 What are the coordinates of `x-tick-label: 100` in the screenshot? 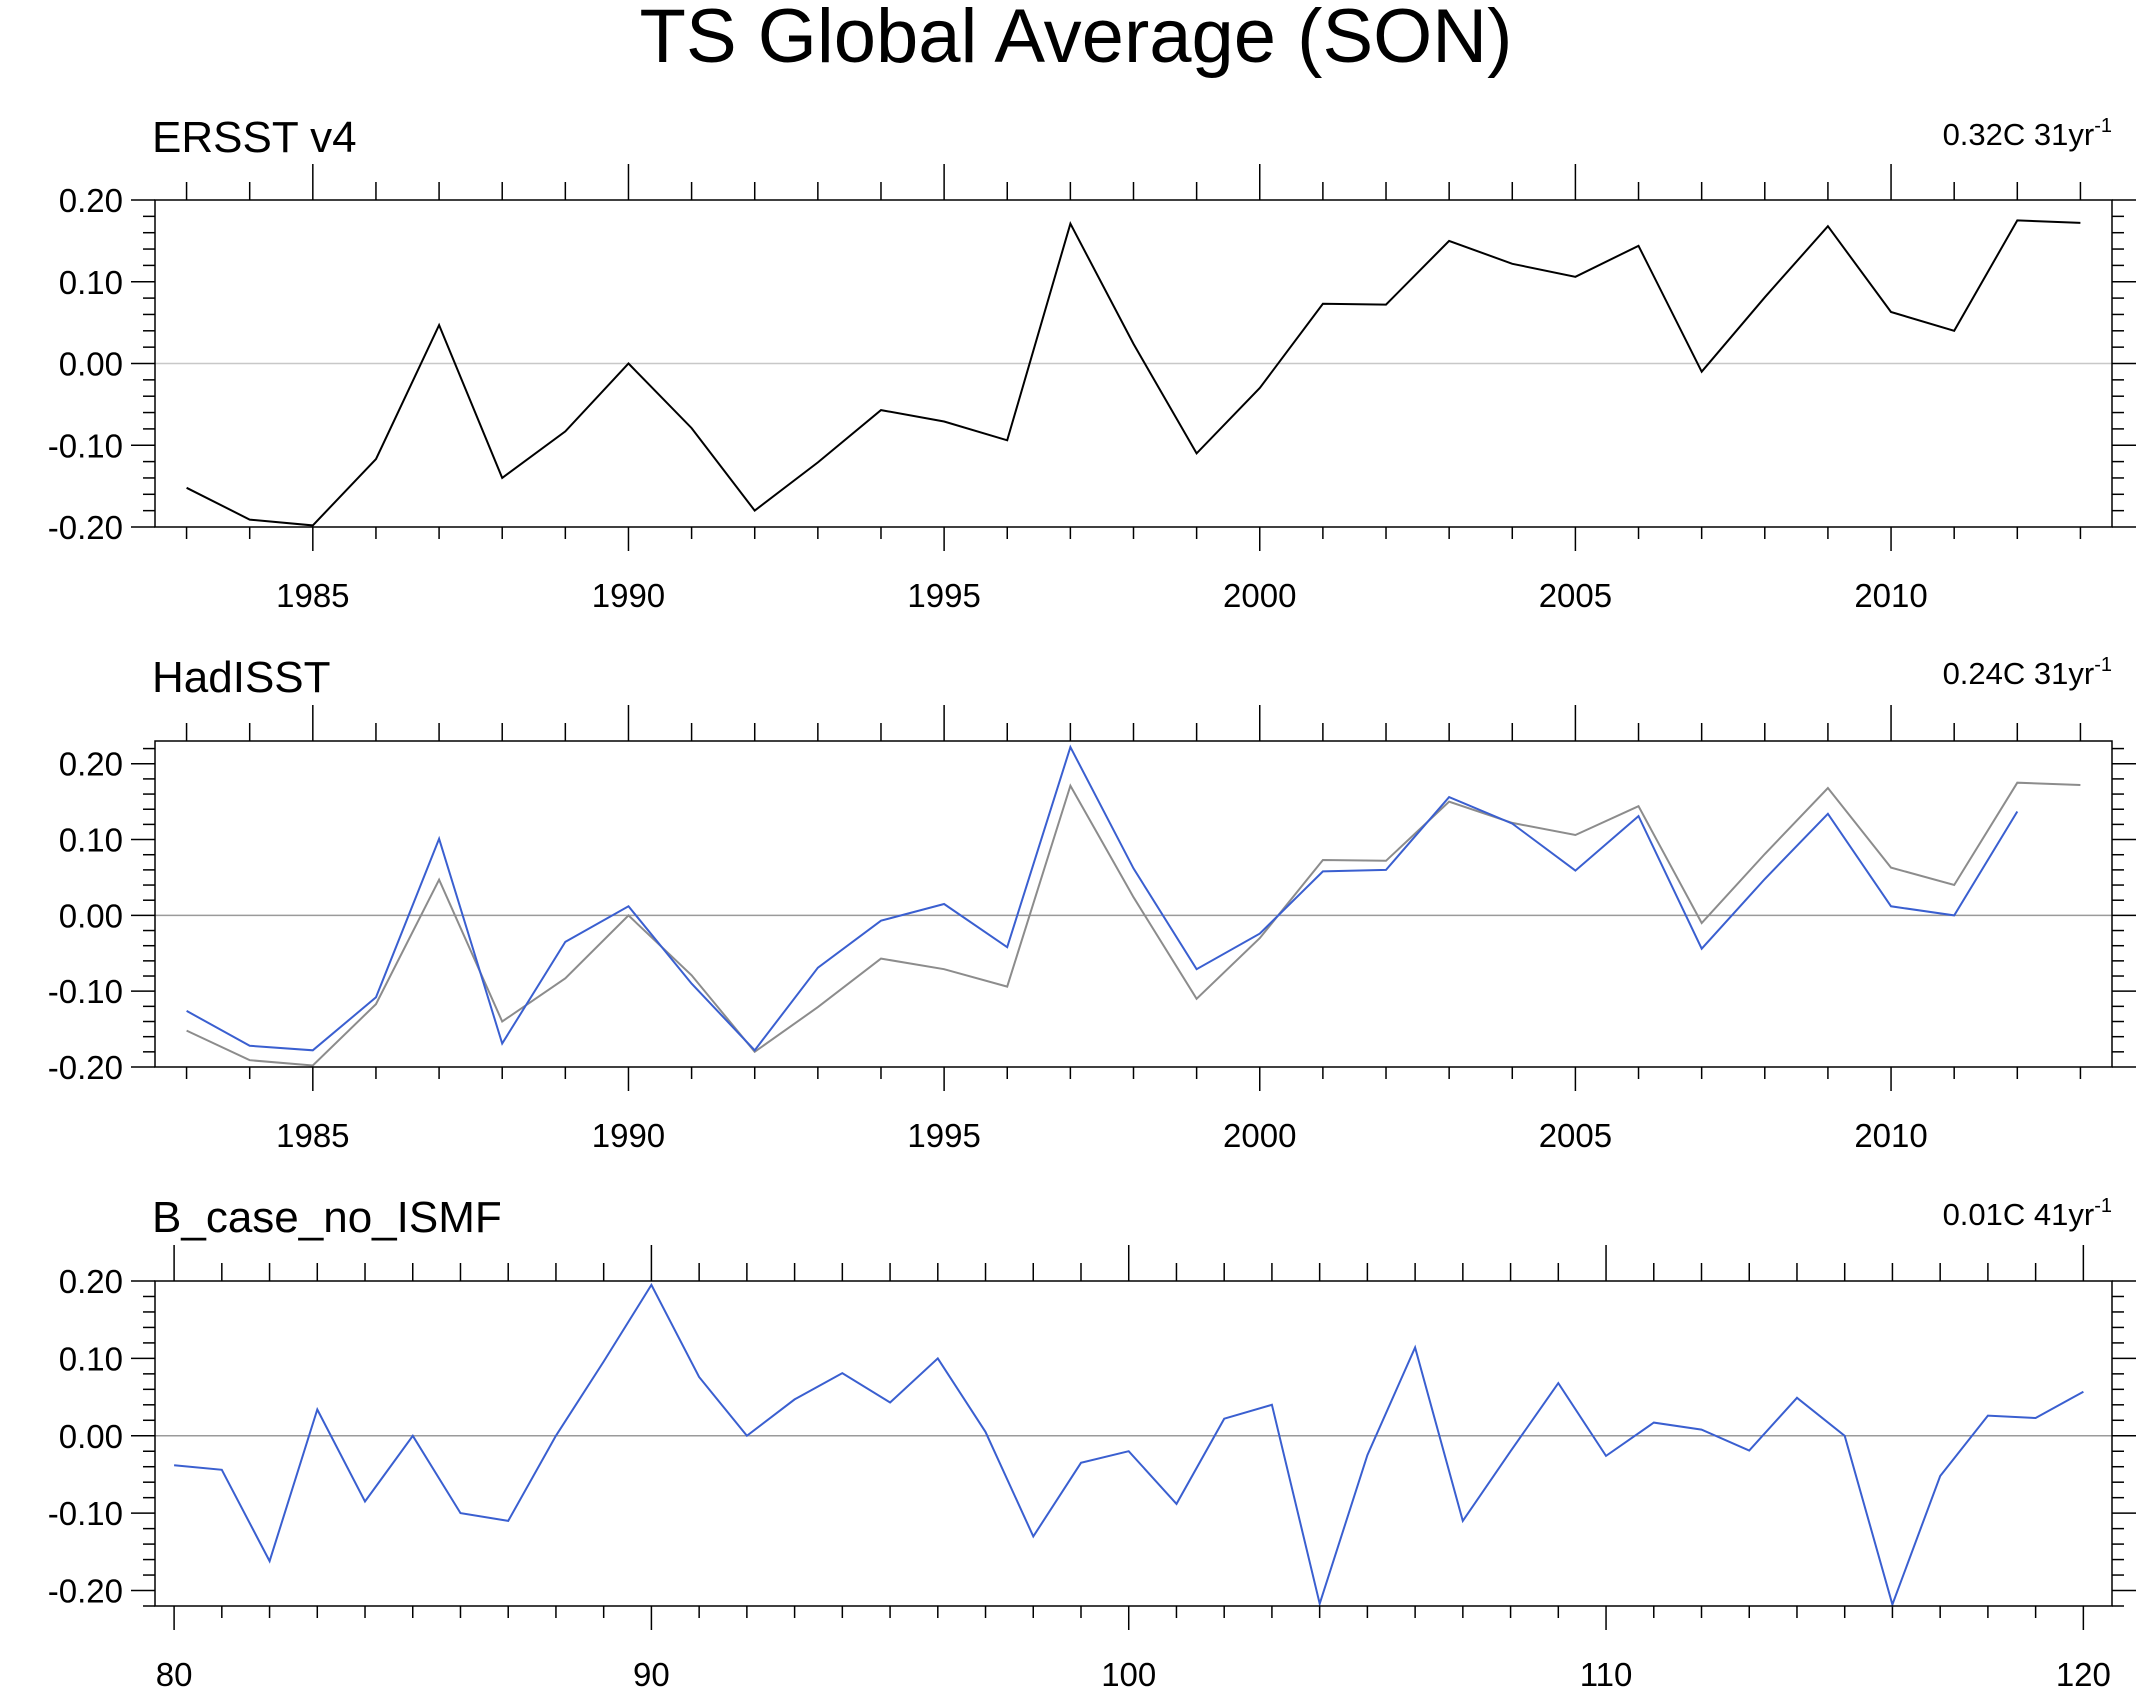 It's located at (1128, 1674).